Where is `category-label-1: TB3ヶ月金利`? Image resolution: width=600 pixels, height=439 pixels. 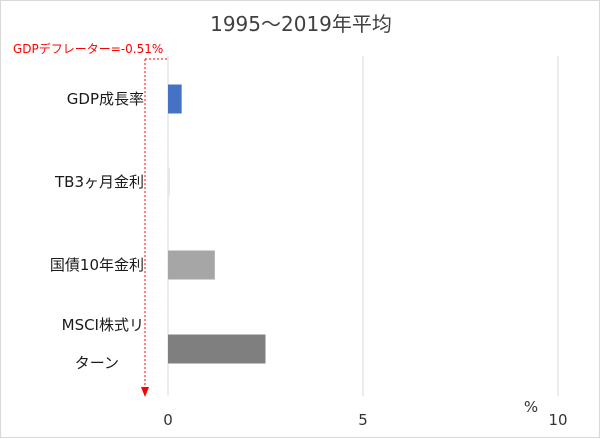
category-label-1: TB3ヶ月金利 is located at coordinates (99, 182).